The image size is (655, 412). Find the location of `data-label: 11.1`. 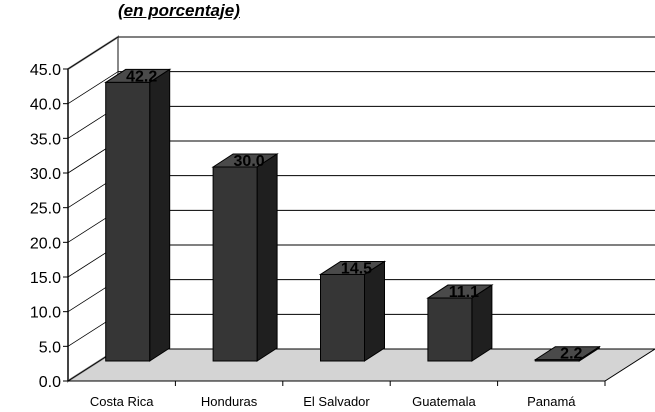

data-label: 11.1 is located at coordinates (464, 292).